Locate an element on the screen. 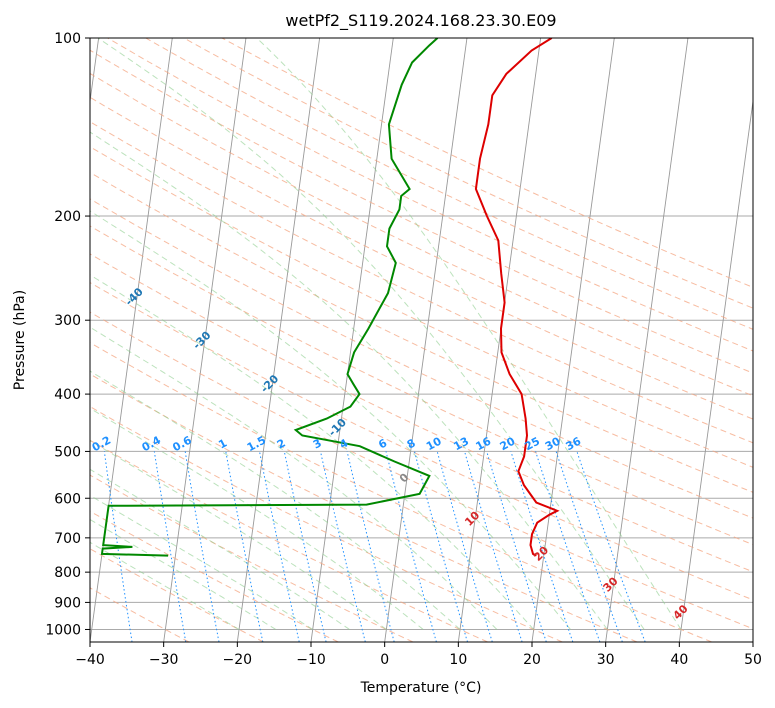  x-tick-label: 10 is located at coordinates (458, 660).